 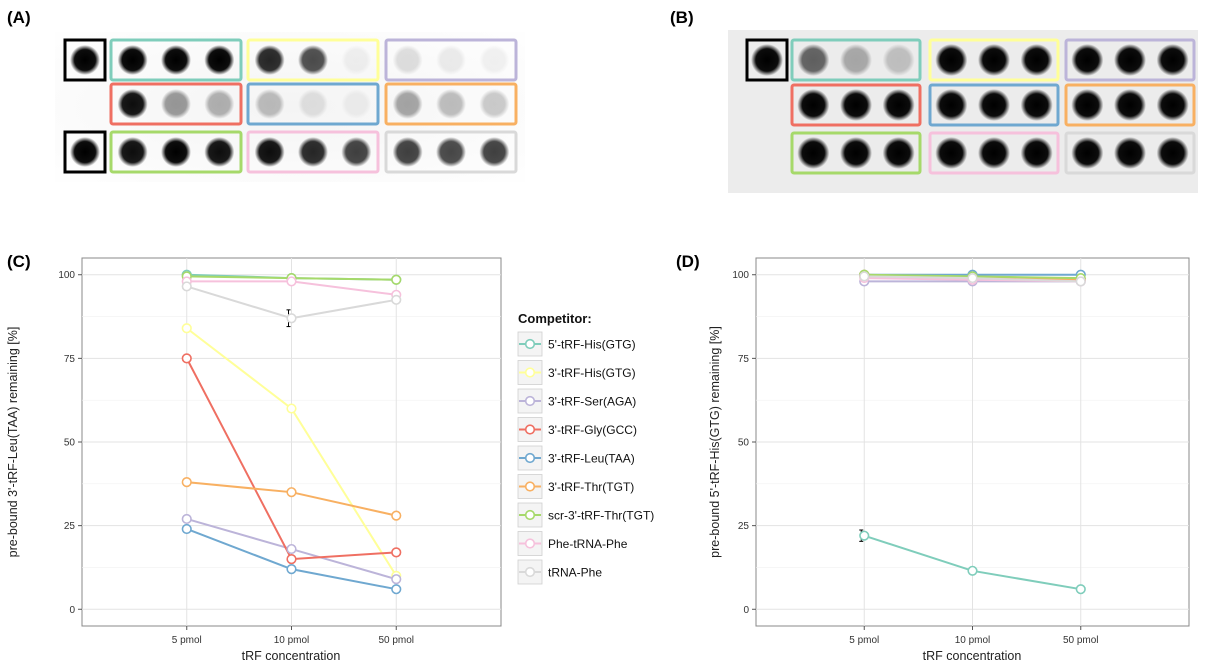 I want to click on y-tick-label: 100, so click(x=66, y=275).